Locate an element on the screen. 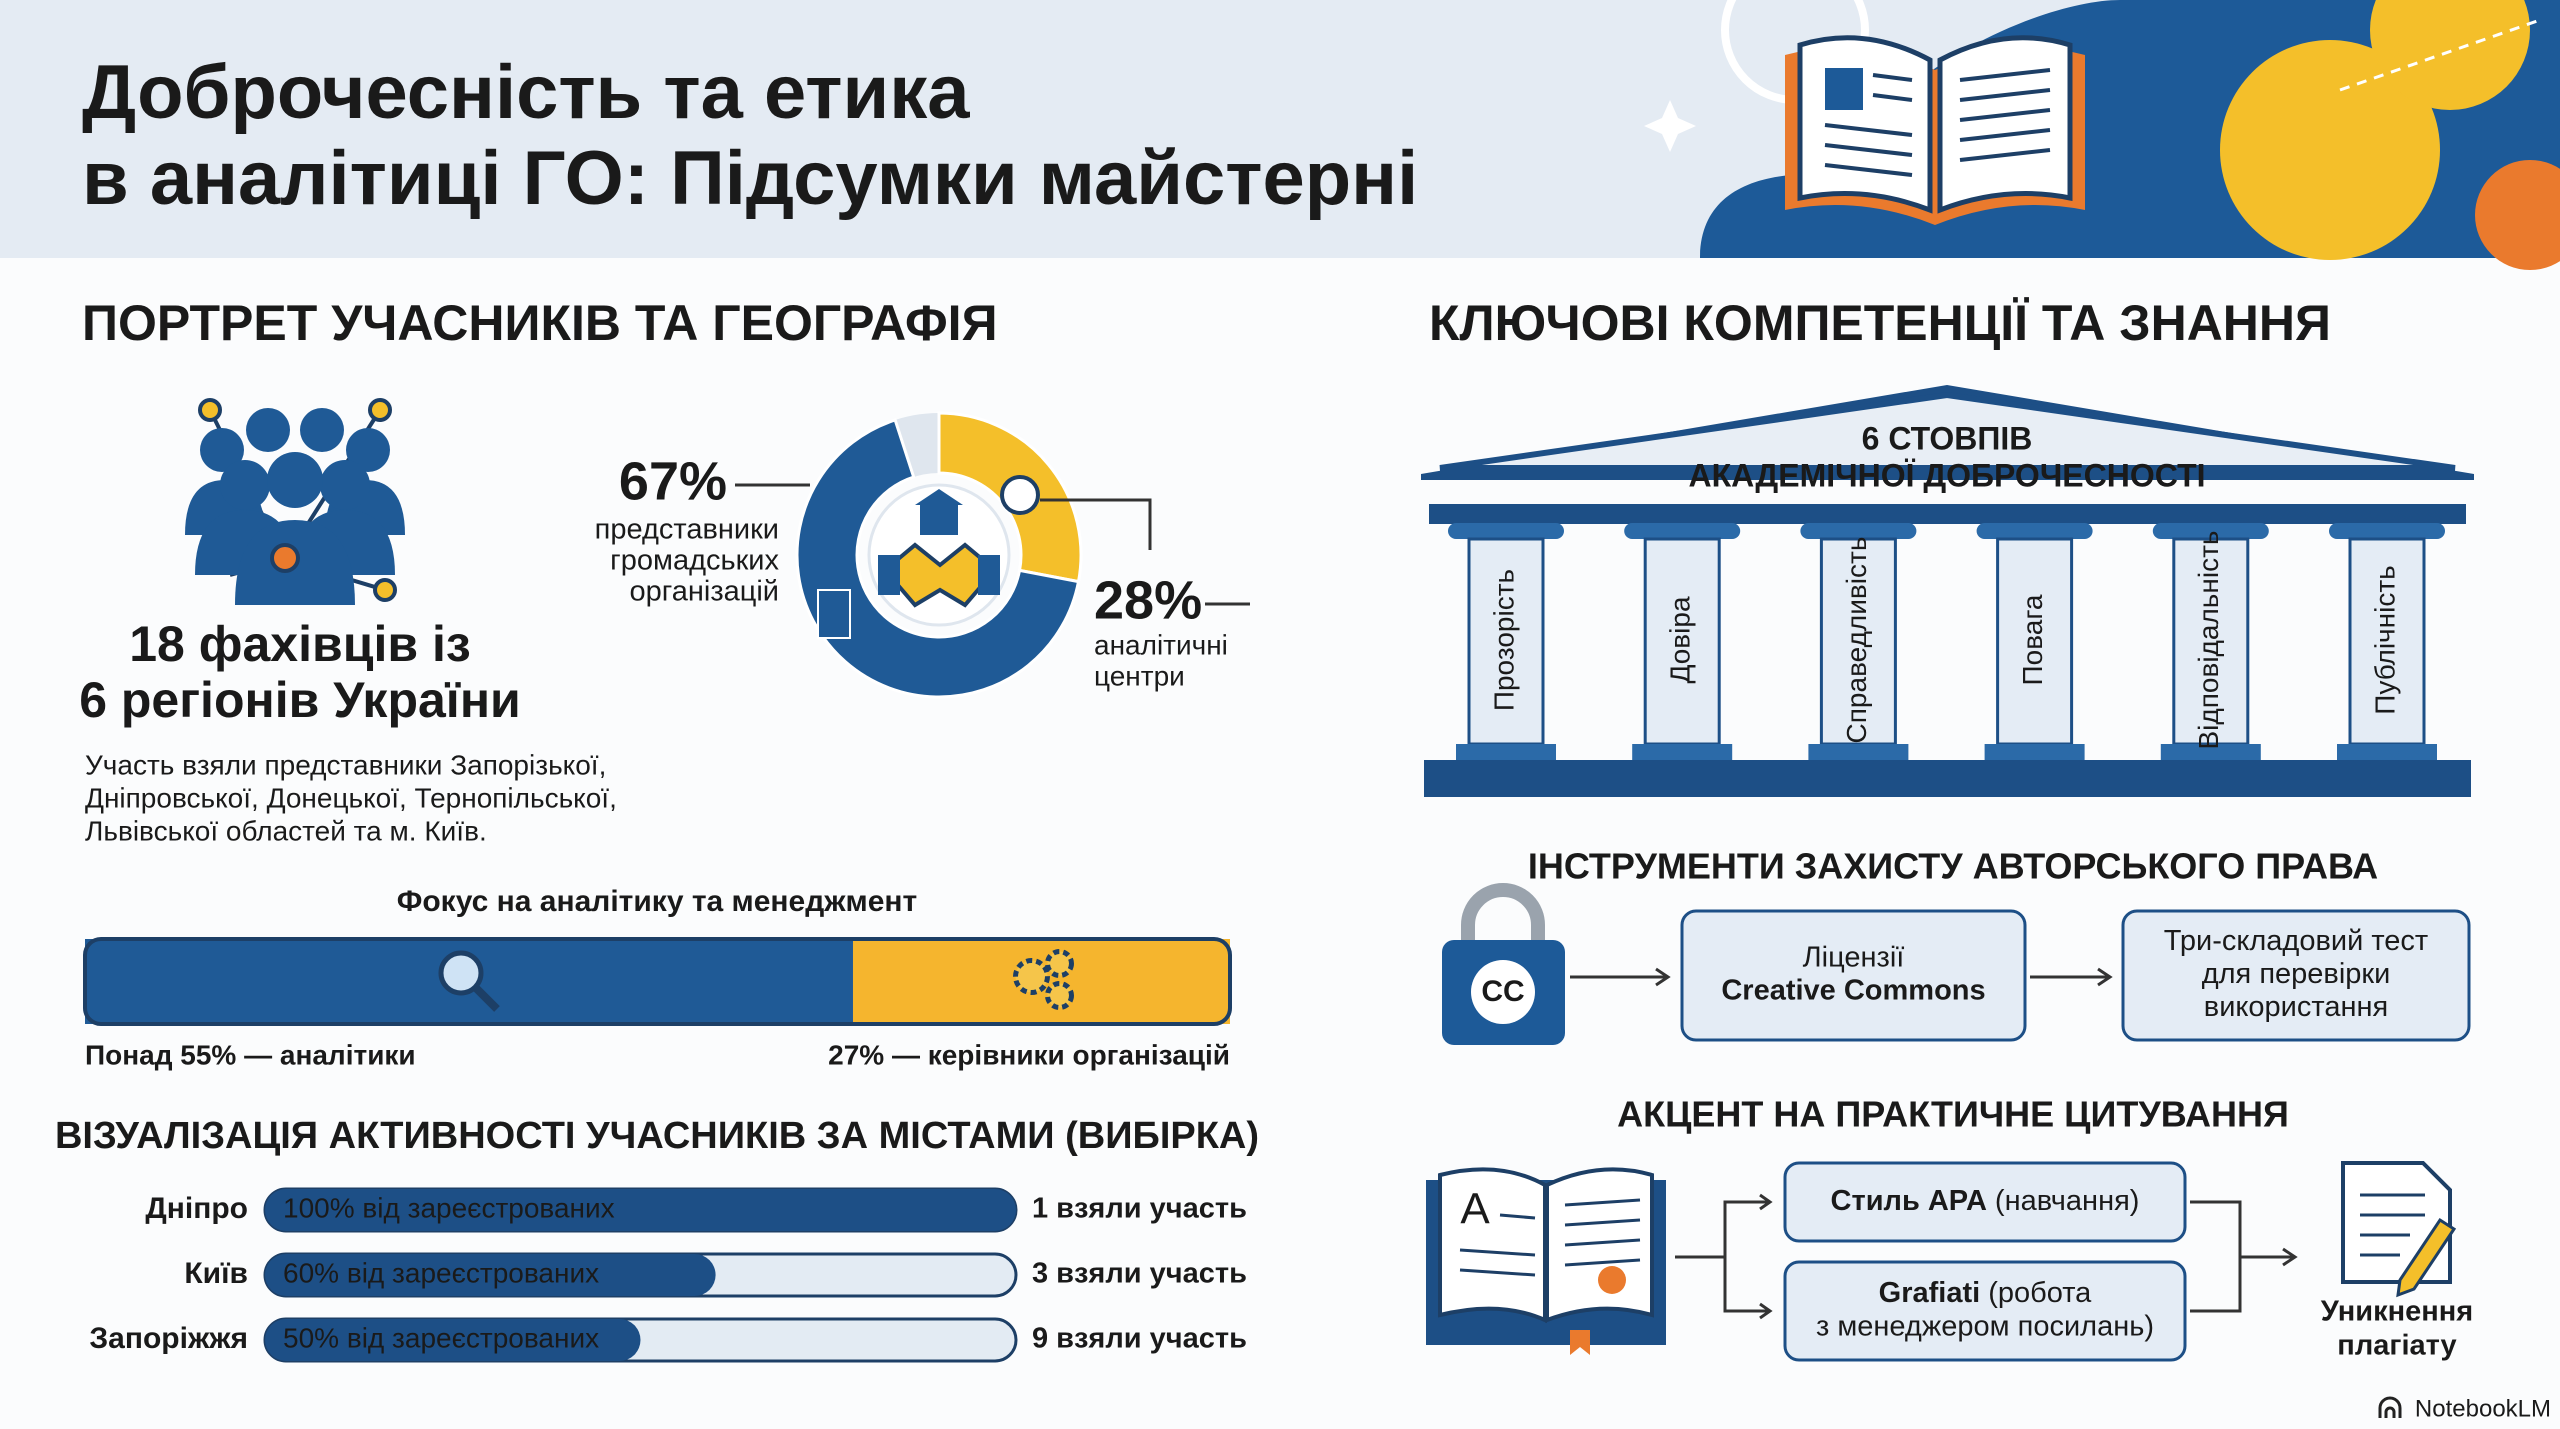  donut-label: аналітичні is located at coordinates (1161, 644).